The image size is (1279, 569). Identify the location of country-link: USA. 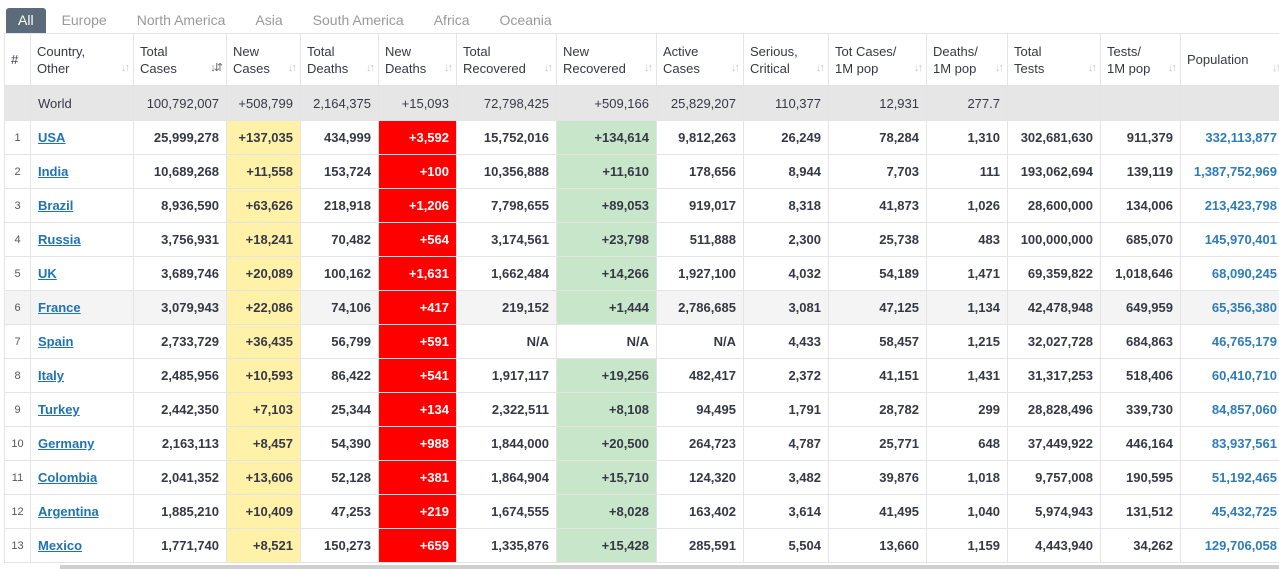
(52, 137).